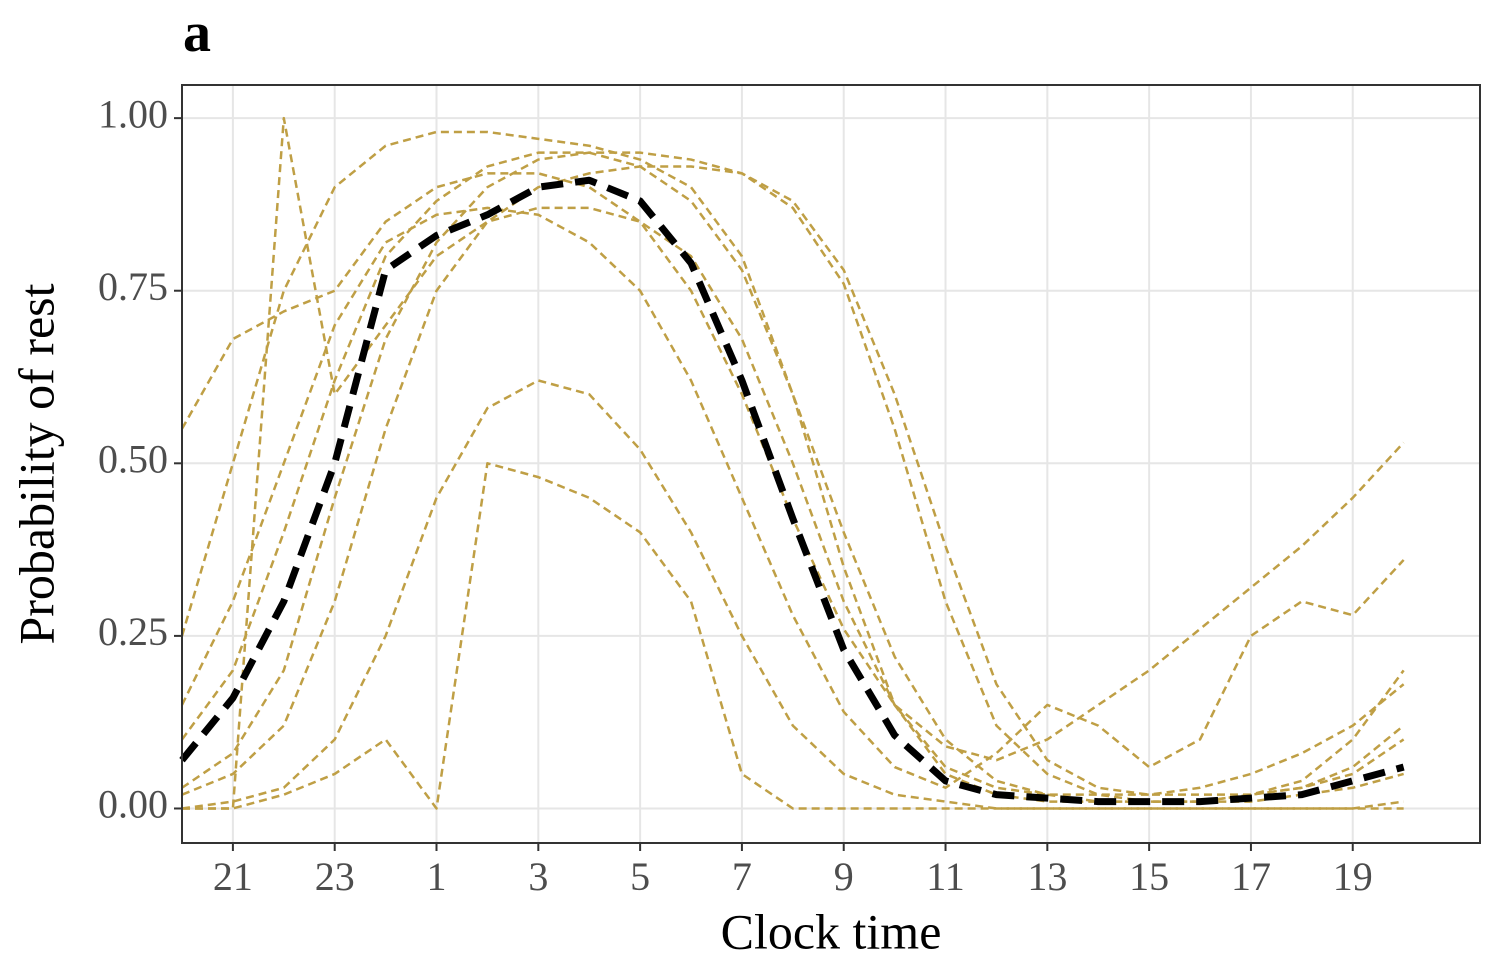 This screenshot has height=968, width=1508. Describe the element at coordinates (1149, 876) in the screenshot. I see `x-tick-label: 15` at that location.